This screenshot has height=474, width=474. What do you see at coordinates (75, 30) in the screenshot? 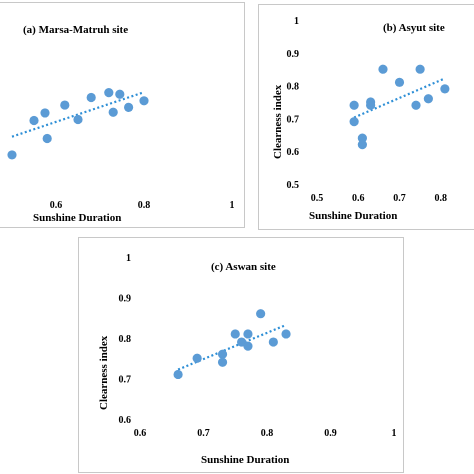
I see `chart-title: (a) Marsa-Matruh site` at bounding box center [75, 30].